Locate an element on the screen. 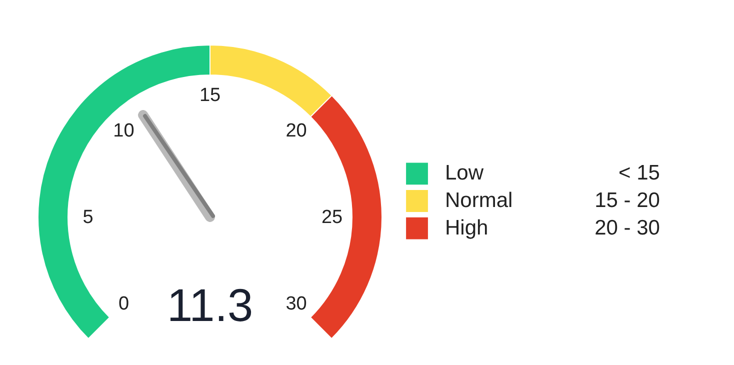 This screenshot has height=365, width=734. text: 5 is located at coordinates (88, 217).